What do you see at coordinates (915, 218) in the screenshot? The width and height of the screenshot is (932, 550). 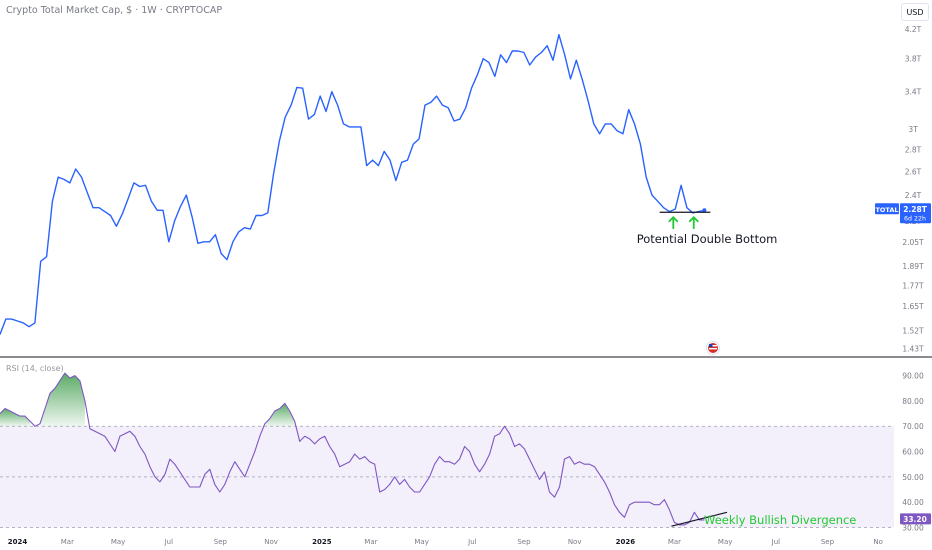 I see `bar-countdown: 6d 22h` at bounding box center [915, 218].